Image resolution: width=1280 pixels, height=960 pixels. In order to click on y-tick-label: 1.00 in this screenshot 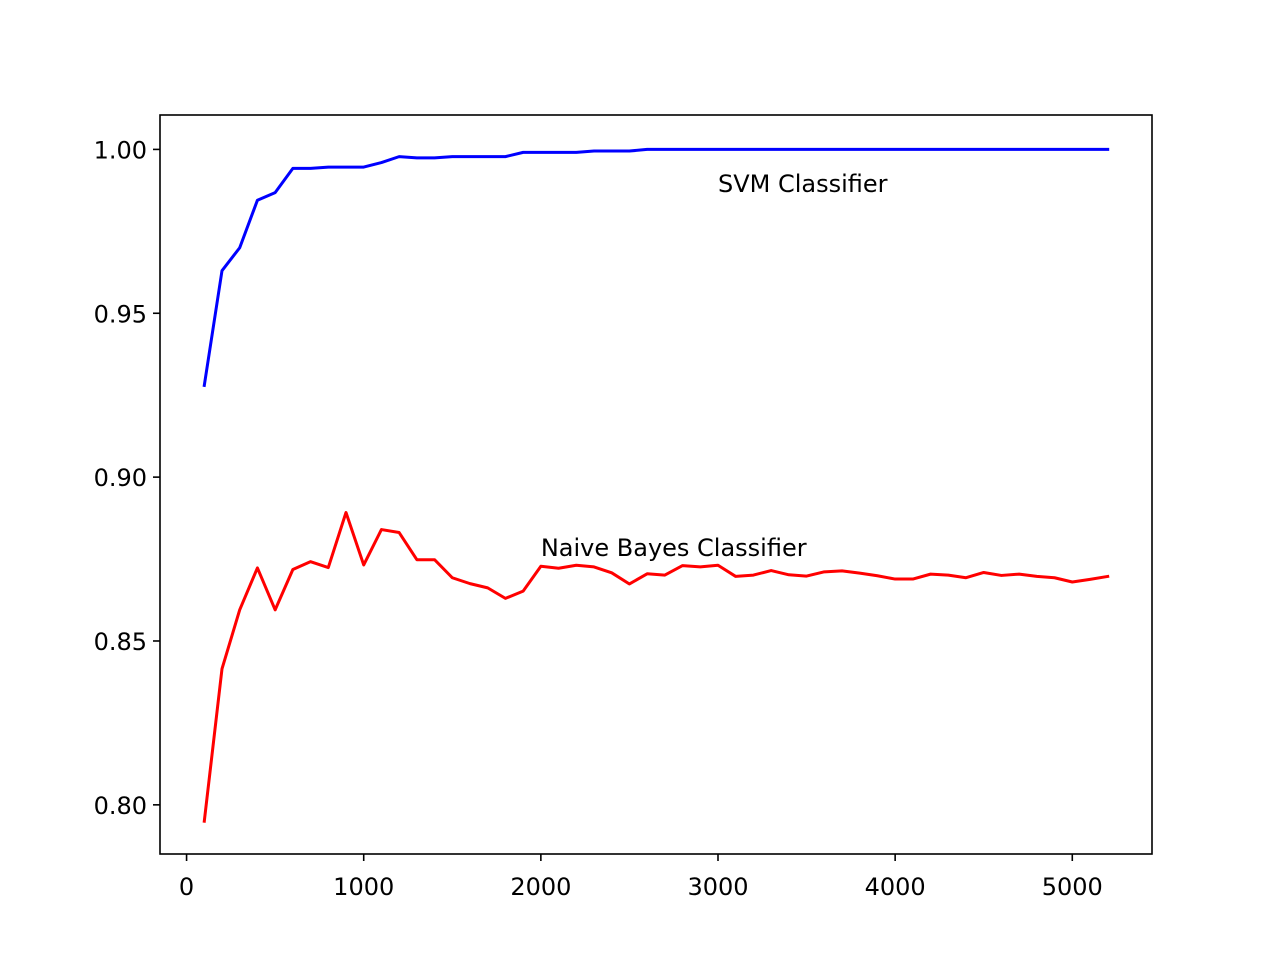, I will do `click(120, 150)`.